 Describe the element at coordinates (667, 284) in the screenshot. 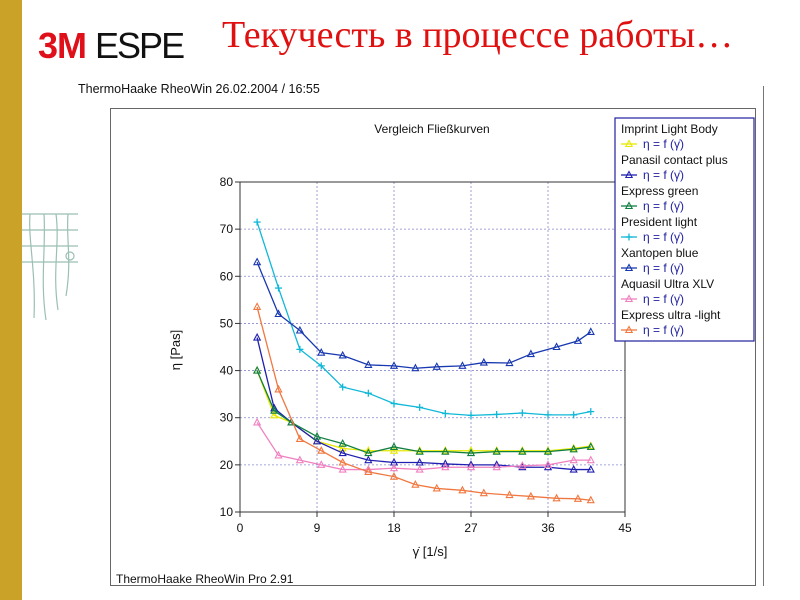

I see `legend-entry-name: Aquasil Ultra XLV` at that location.